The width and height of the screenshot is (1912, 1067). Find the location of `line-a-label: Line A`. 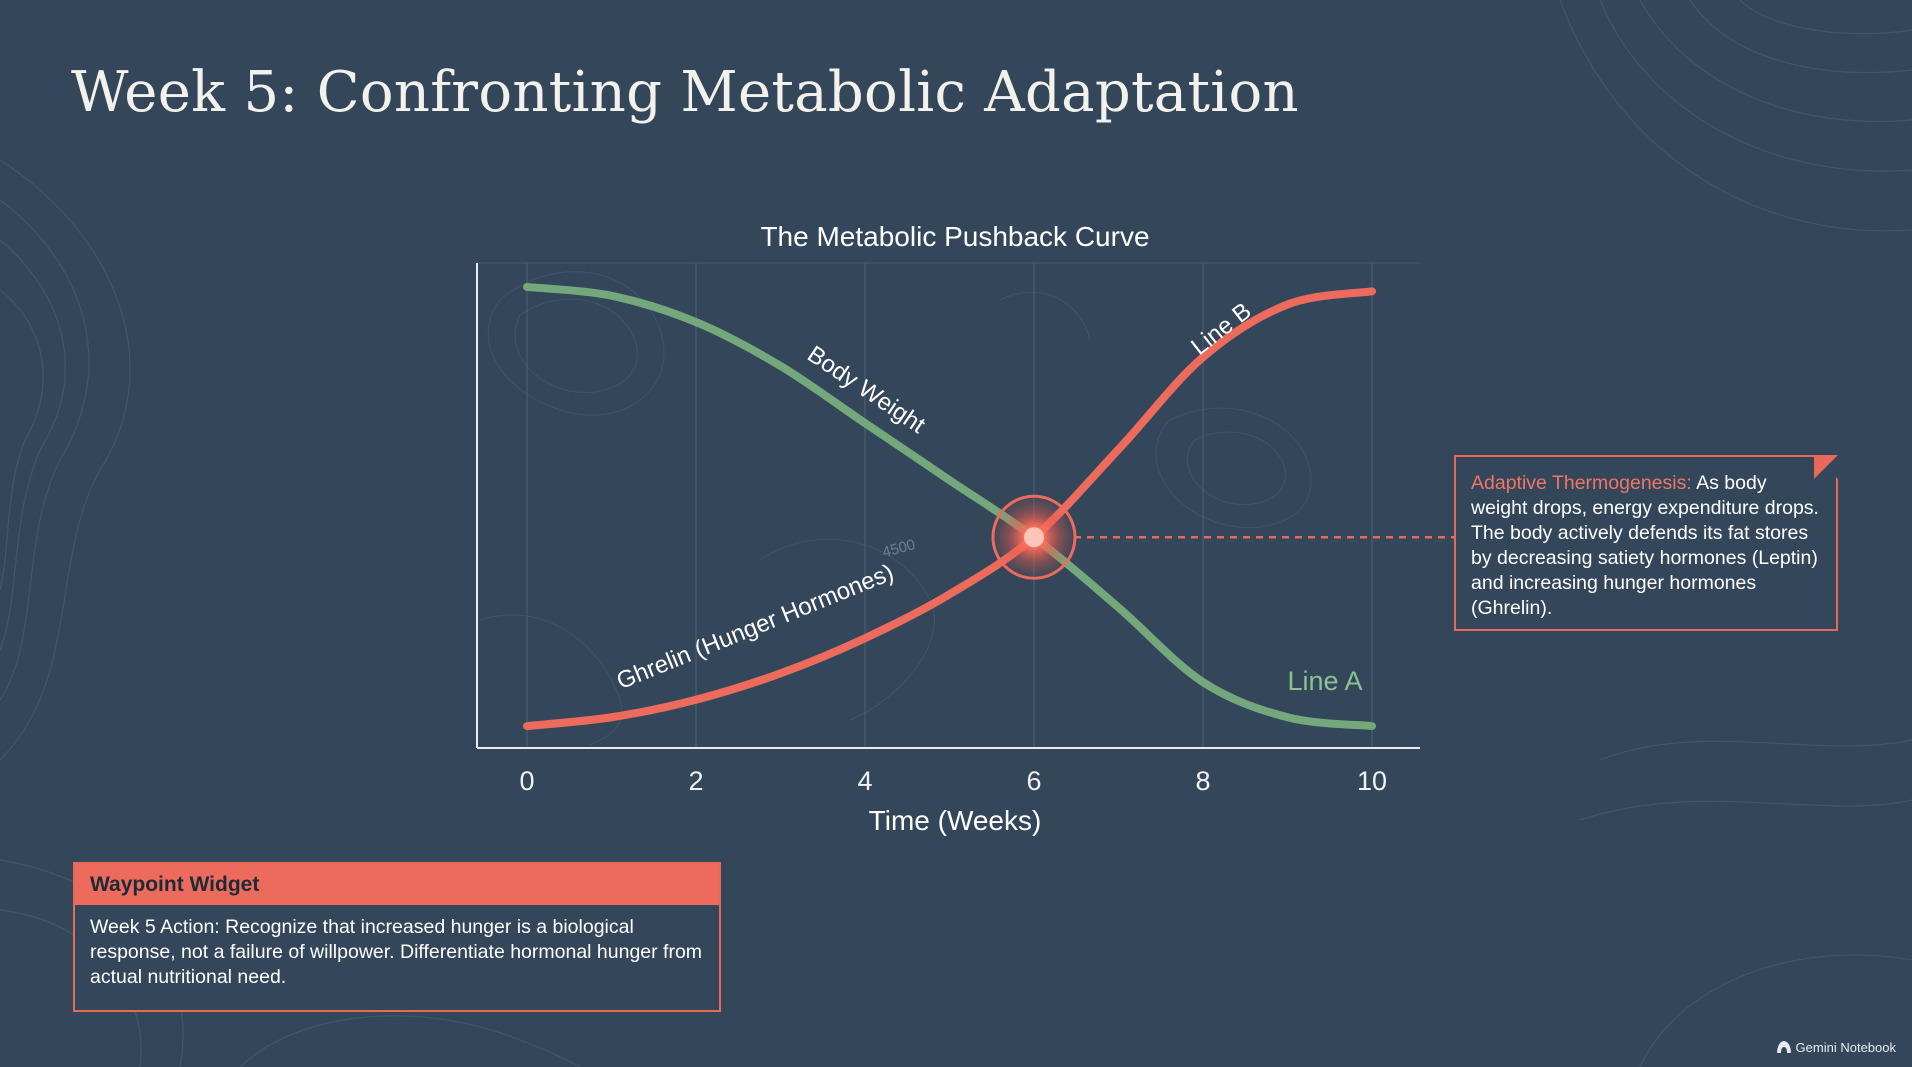

line-a-label: Line A is located at coordinates (1324, 681).